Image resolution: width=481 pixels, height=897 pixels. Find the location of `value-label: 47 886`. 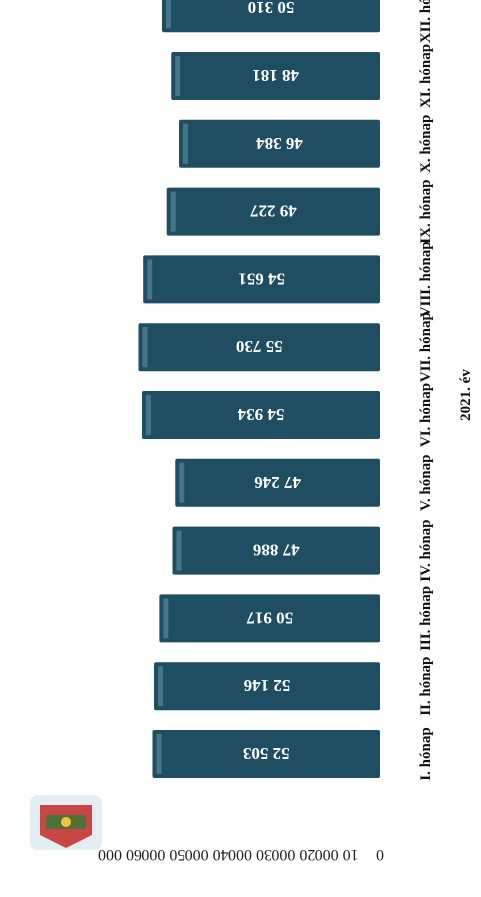

value-label: 47 886 is located at coordinates (276, 550).